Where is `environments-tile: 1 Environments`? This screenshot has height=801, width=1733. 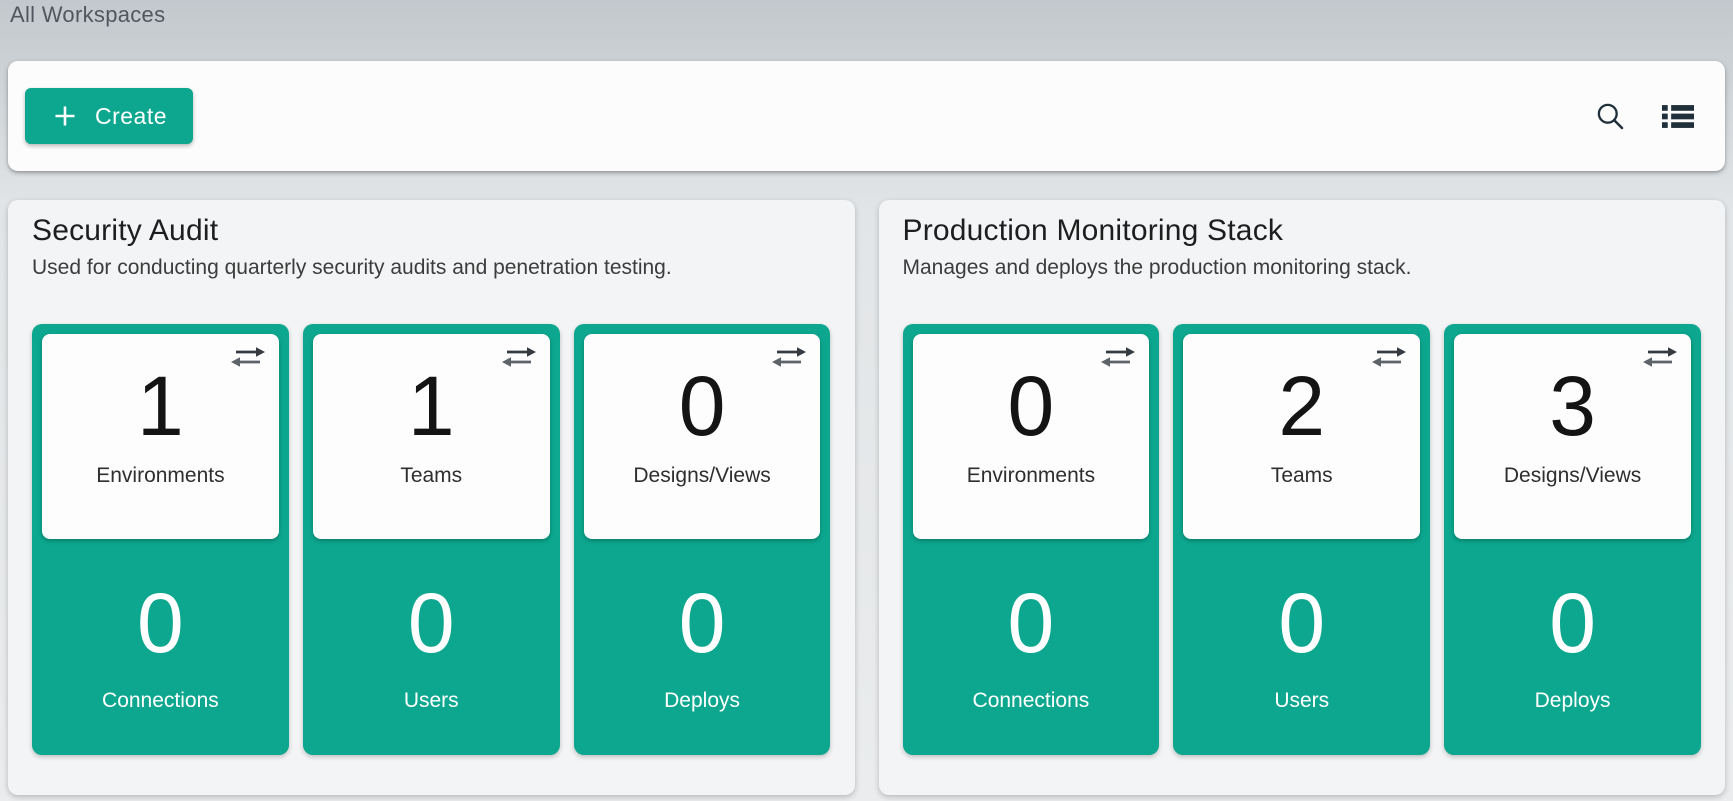
environments-tile: 1 Environments is located at coordinates (160, 436).